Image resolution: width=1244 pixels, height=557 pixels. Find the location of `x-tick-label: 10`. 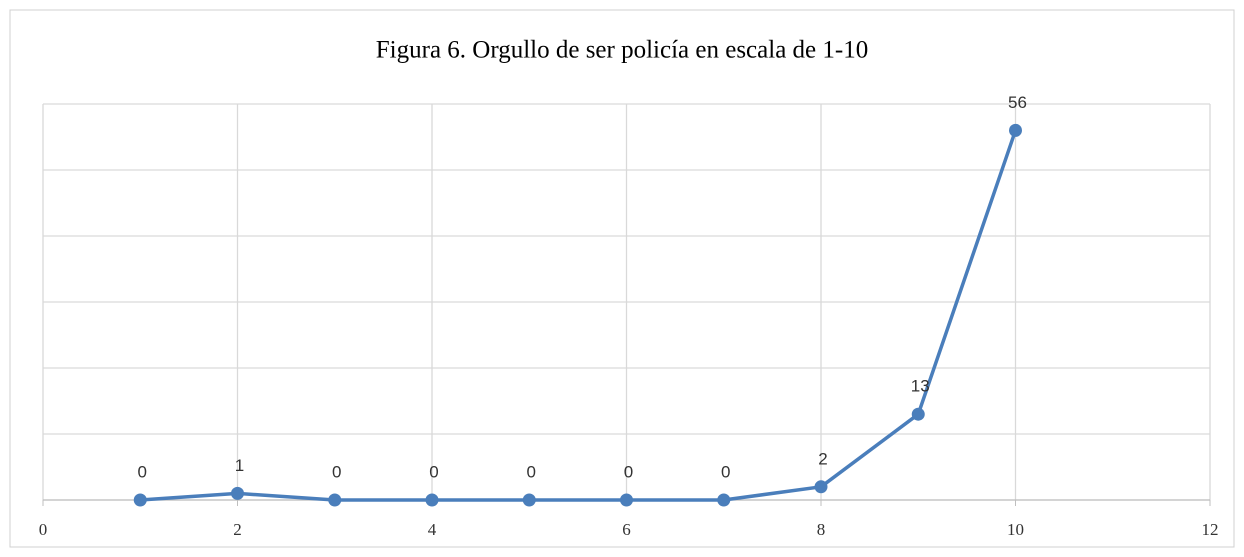

x-tick-label: 10 is located at coordinates (1015, 529).